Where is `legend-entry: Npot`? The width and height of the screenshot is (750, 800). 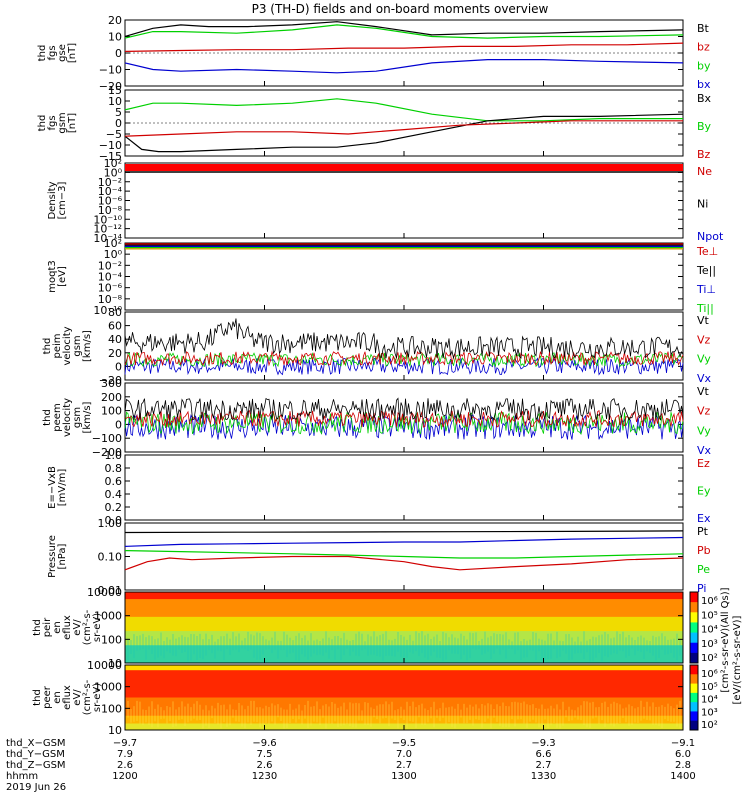
legend-entry: Npot is located at coordinates (710, 236).